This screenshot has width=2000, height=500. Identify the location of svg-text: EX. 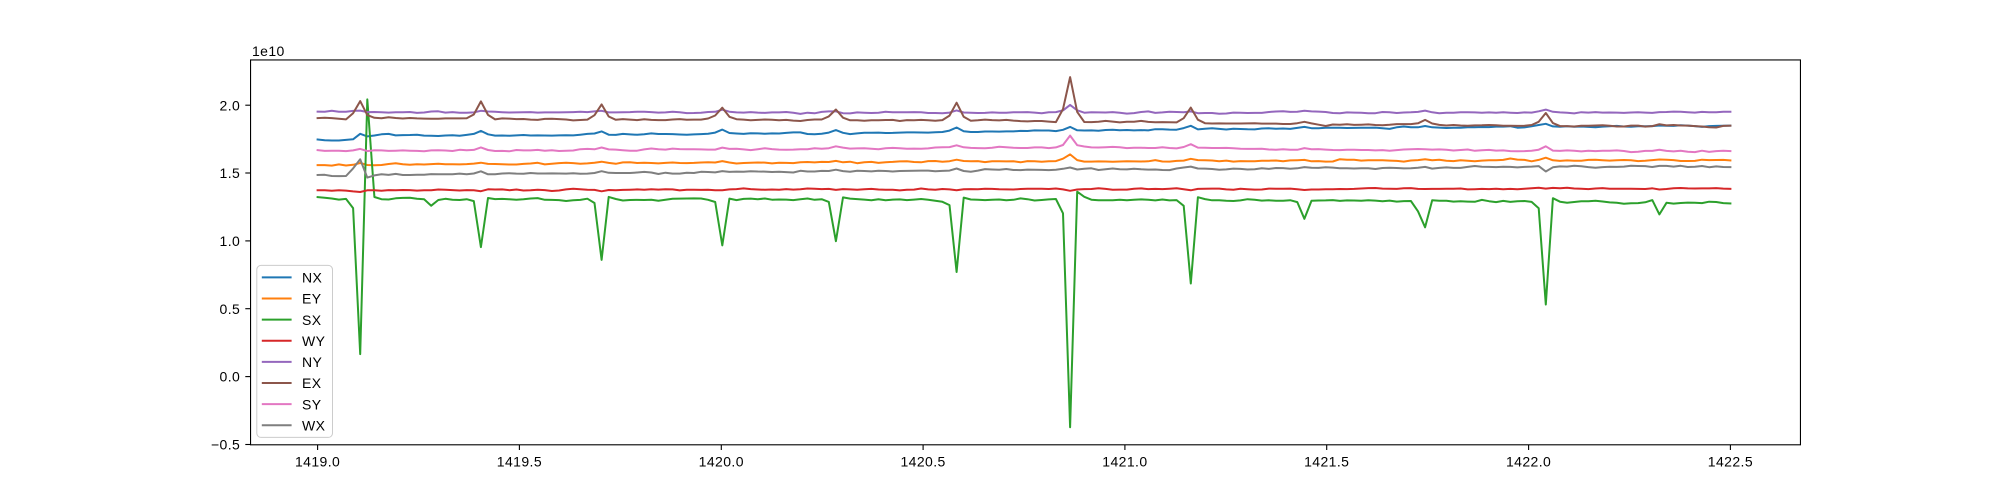
(312, 383).